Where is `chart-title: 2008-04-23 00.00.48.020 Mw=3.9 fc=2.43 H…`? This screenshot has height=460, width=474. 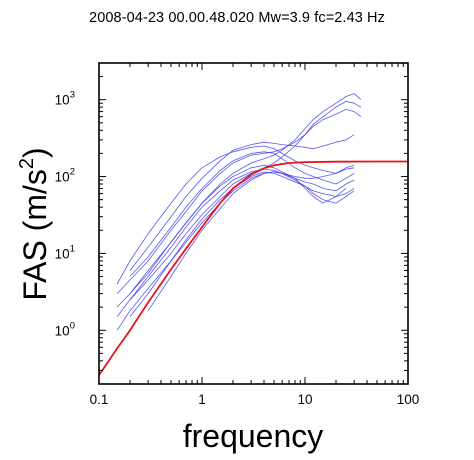 chart-title: 2008-04-23 00.00.48.020 Mw=3.9 fc=2.43 H… is located at coordinates (237, 18).